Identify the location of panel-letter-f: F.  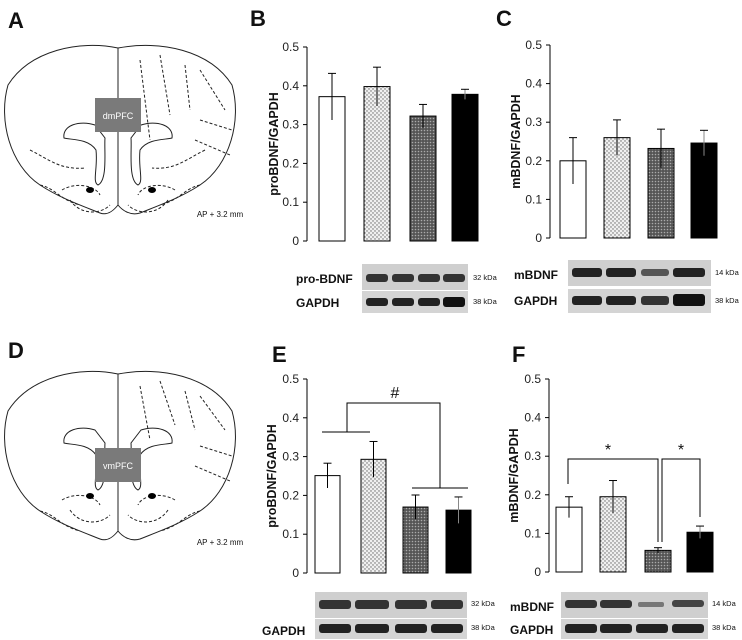
(518, 354).